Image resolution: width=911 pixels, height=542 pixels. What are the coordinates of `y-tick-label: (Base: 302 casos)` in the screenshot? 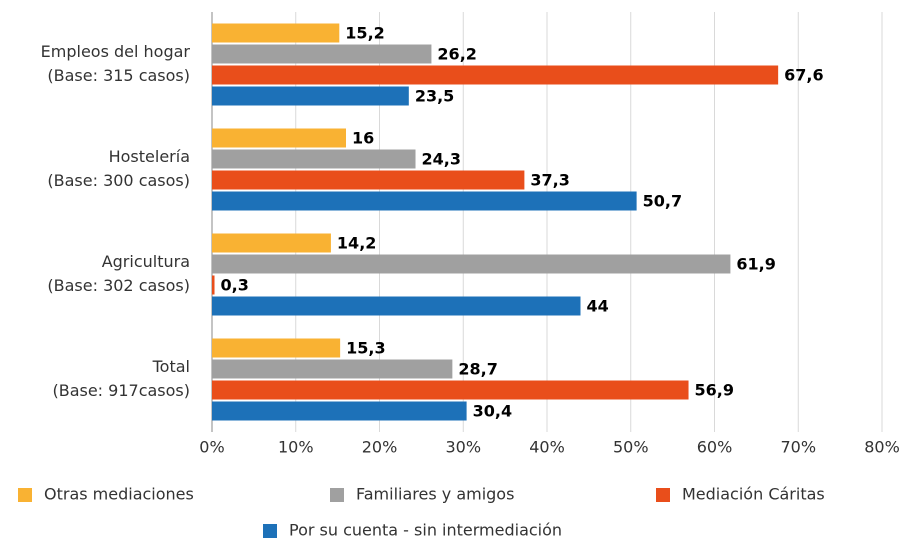 It's located at (118, 285).